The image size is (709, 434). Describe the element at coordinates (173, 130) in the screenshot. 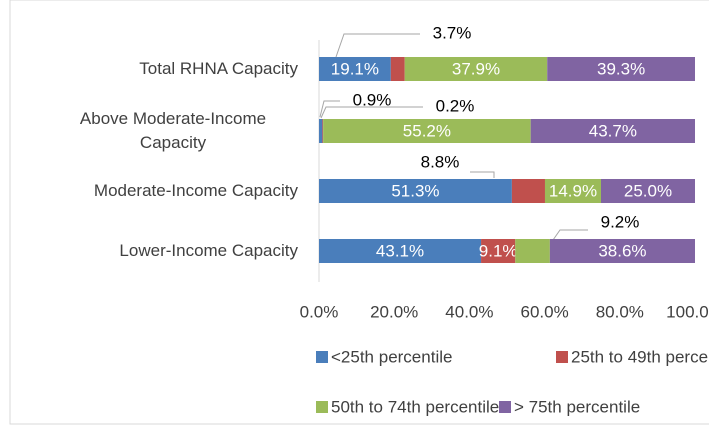

I see `category-text: Above Moderate-Income Capacity` at that location.